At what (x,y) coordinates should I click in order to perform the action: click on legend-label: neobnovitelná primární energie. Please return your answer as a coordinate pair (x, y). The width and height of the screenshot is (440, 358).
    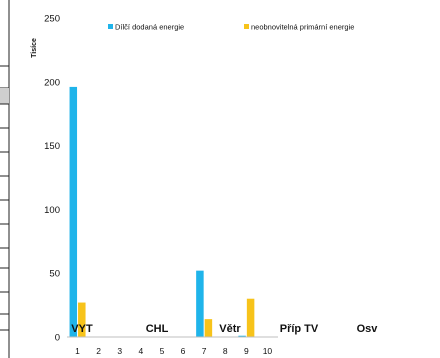
    Looking at the image, I should click on (302, 27).